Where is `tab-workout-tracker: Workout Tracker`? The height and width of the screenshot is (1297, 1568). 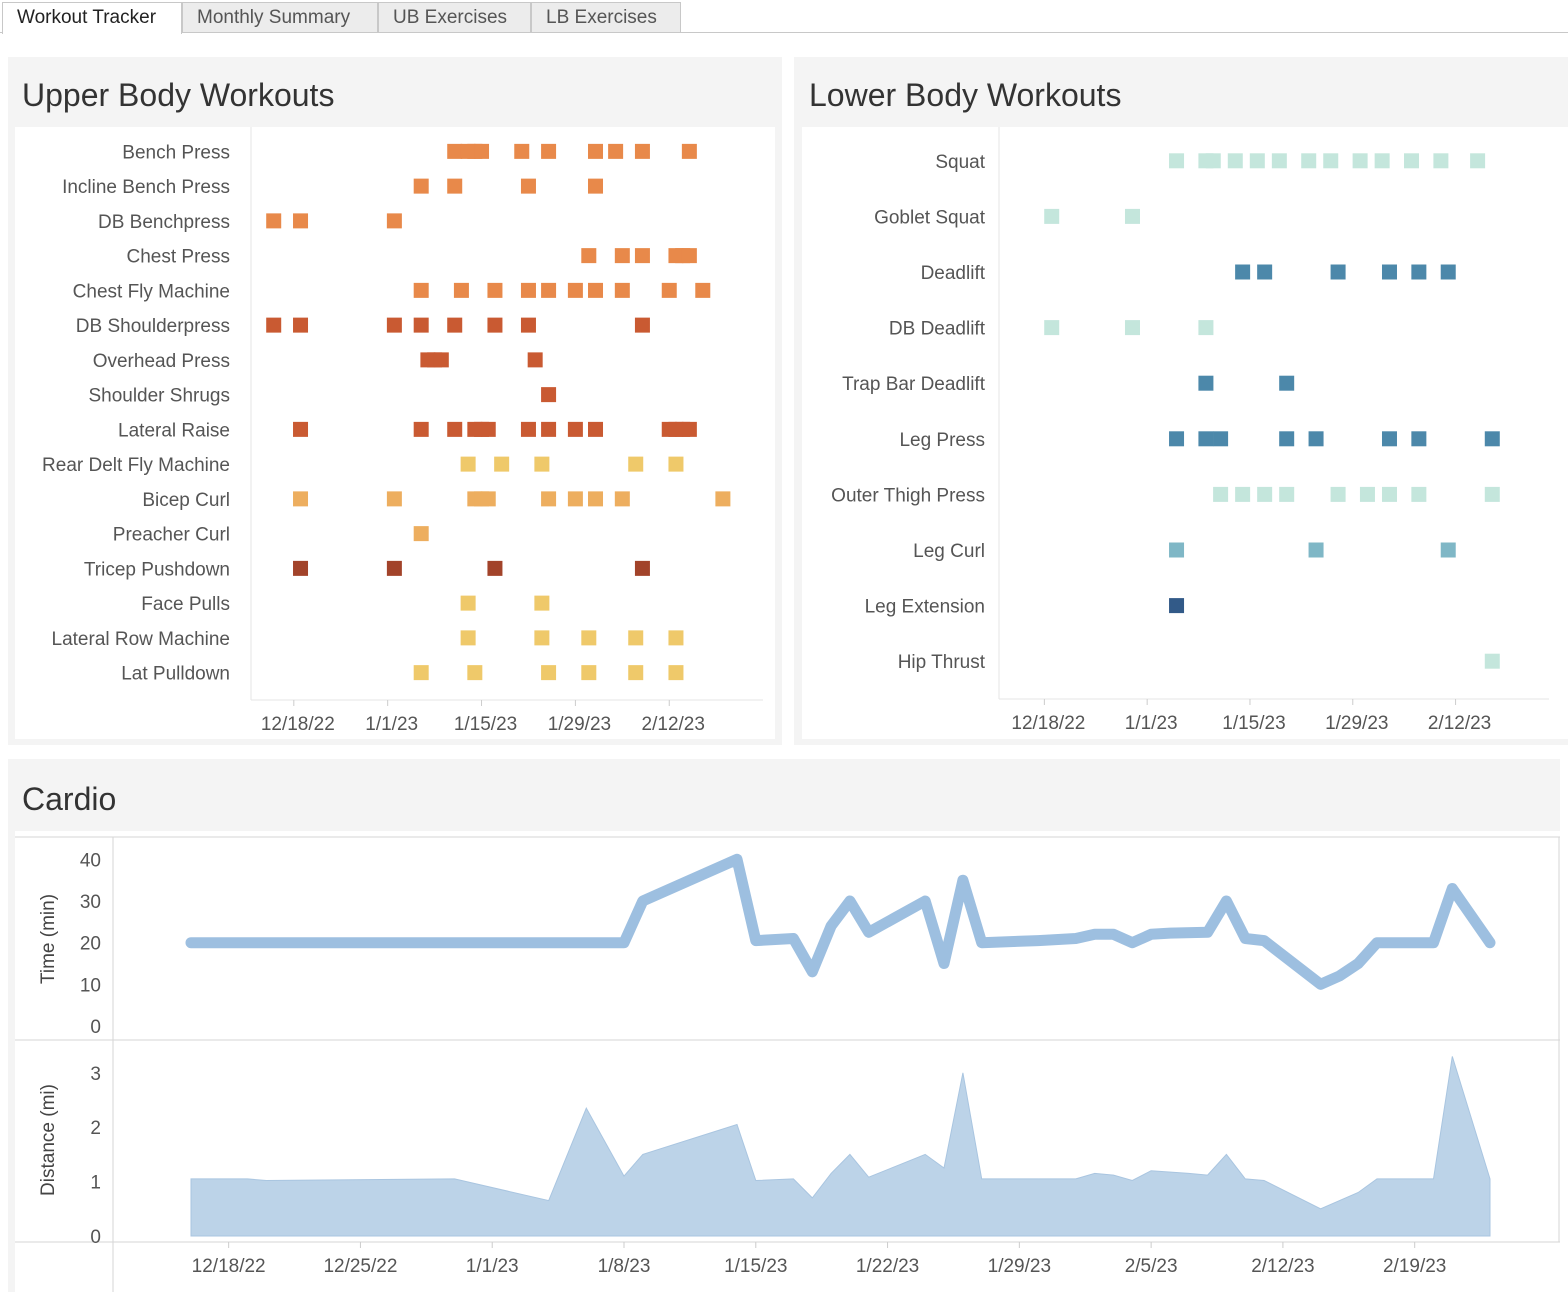
tab-workout-tracker: Workout Tracker is located at coordinates (92, 18).